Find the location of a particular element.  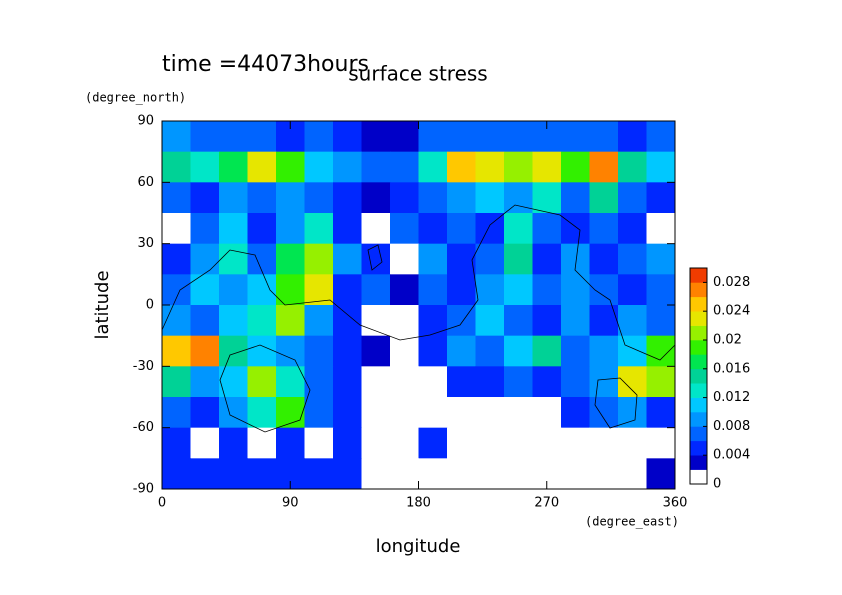

colorbar-frame is located at coordinates (698, 376).